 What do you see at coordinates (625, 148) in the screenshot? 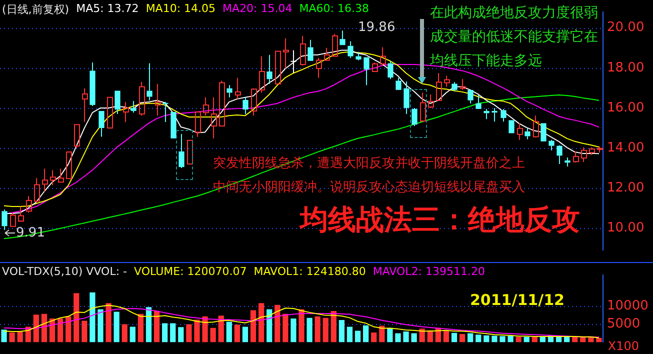
I see `y-tick-label: 14.00` at bounding box center [625, 148].